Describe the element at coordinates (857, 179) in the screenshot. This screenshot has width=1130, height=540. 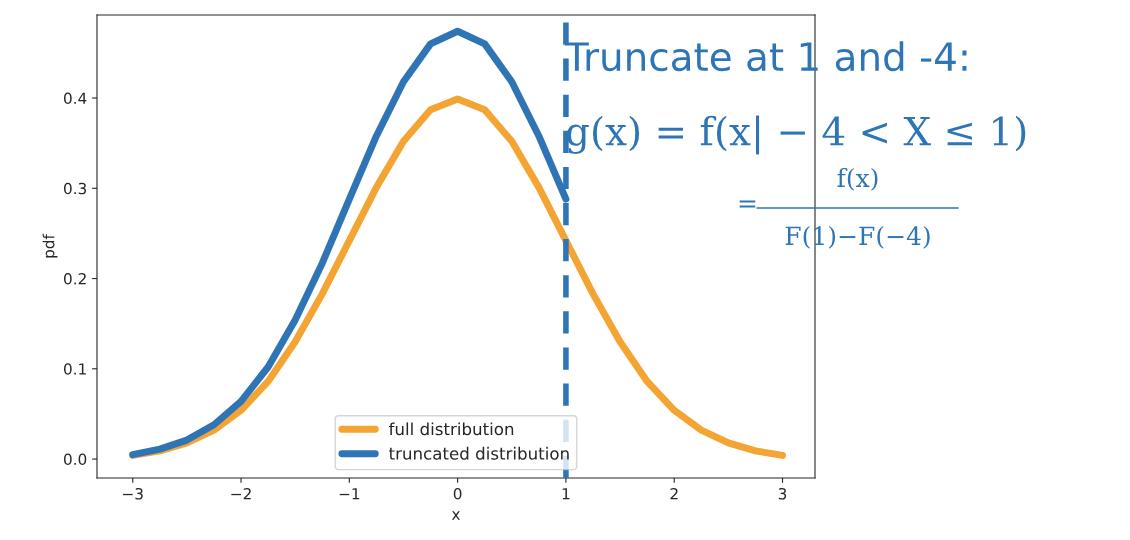
I see `text: f(x)` at that location.